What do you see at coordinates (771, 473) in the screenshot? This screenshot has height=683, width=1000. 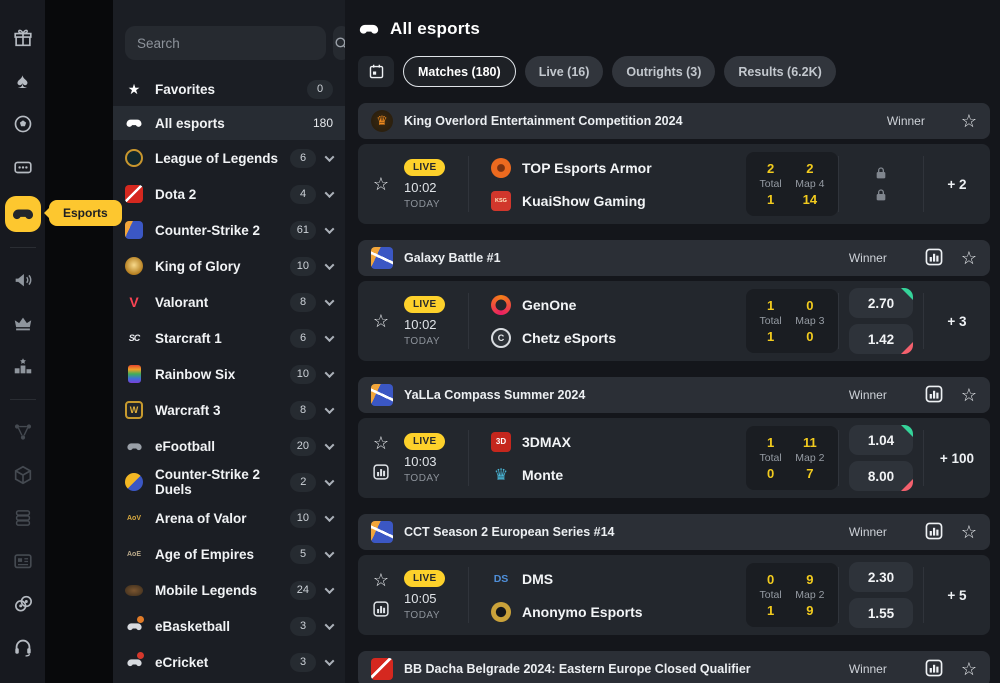 I see `score-value: 0` at bounding box center [771, 473].